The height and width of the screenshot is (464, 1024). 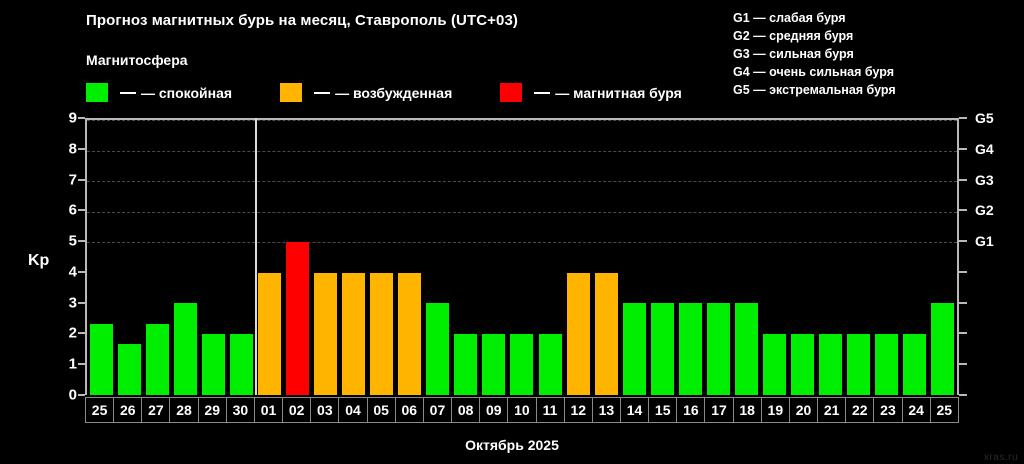 I want to click on date-cell-15: 15, so click(x=663, y=410).